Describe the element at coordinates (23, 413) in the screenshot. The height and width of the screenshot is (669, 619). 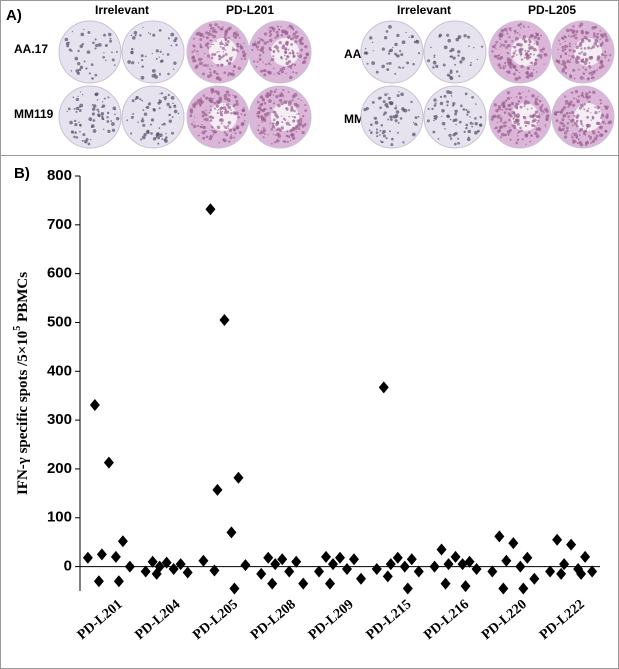
I see `y-label-text: IFN-γ specific spots /5×10` at that location.